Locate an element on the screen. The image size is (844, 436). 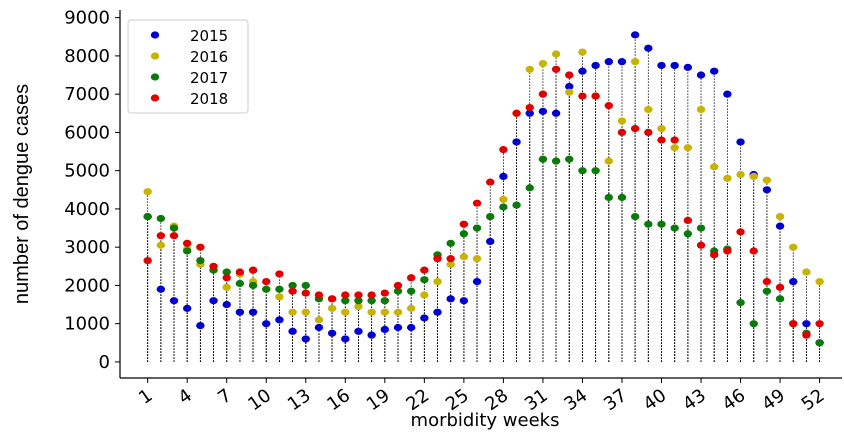
x-tick-label: 40 is located at coordinates (655, 400).